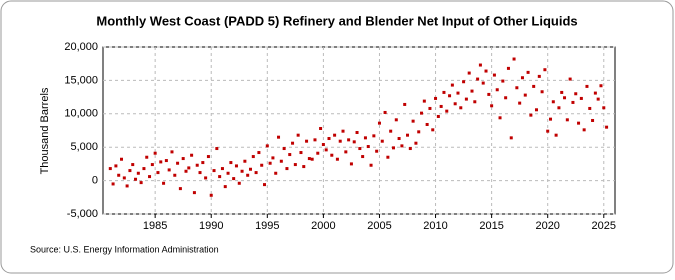 This screenshot has width=675, height=280. What do you see at coordinates (81, 114) in the screenshot?
I see `y-tick-label: 10,000` at bounding box center [81, 114].